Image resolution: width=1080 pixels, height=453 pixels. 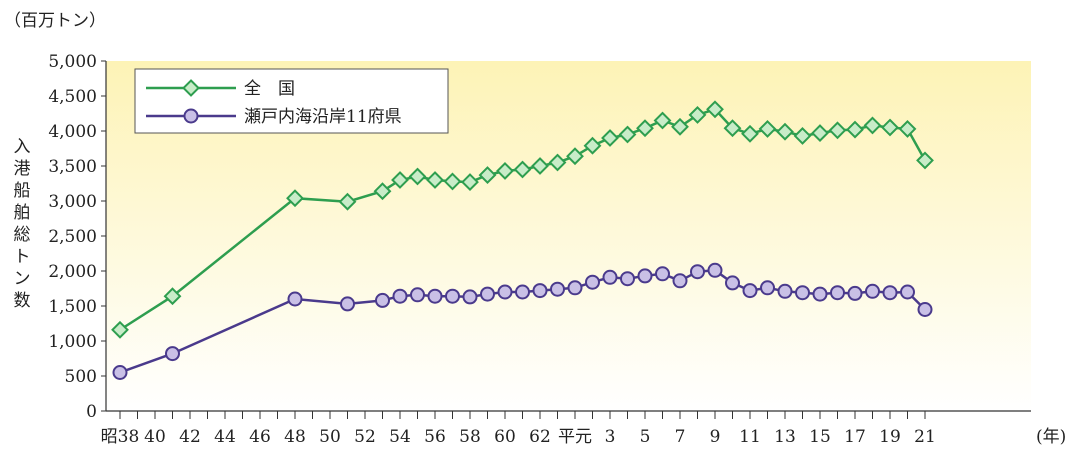 What do you see at coordinates (22, 301) in the screenshot?
I see `y-axis-label-char: 数` at bounding box center [22, 301].